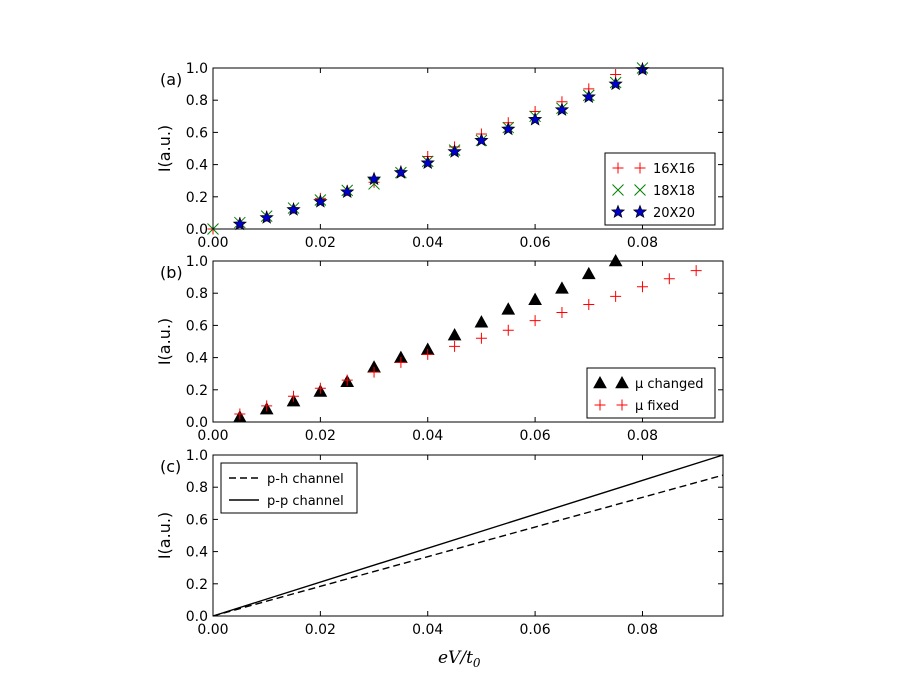 The height and width of the screenshot is (685, 913). I want to click on legend-label: p-h channel, so click(305, 479).